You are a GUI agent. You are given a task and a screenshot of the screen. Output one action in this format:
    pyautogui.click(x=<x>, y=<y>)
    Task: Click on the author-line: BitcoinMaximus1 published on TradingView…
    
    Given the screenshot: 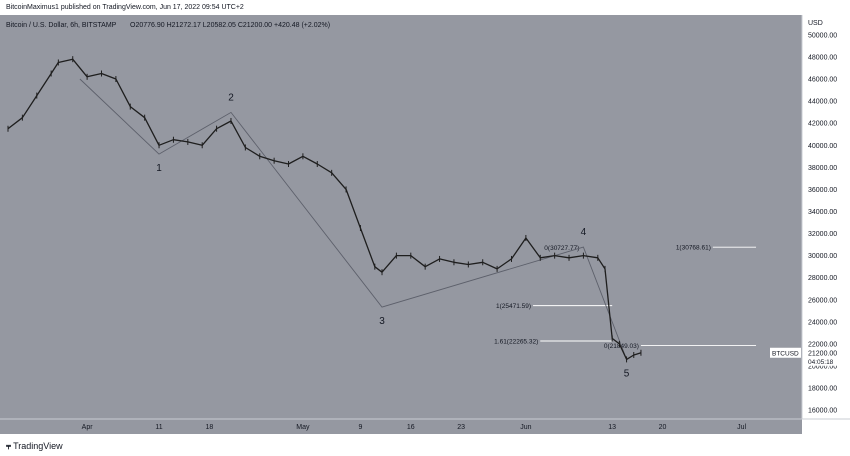 What is the action you would take?
    pyautogui.click(x=125, y=7)
    